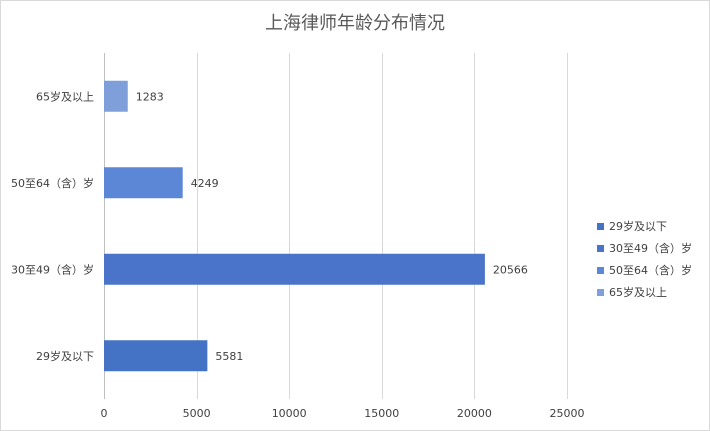 The image size is (710, 431). Describe the element at coordinates (229, 356) in the screenshot. I see `data-label: 5581` at that location.